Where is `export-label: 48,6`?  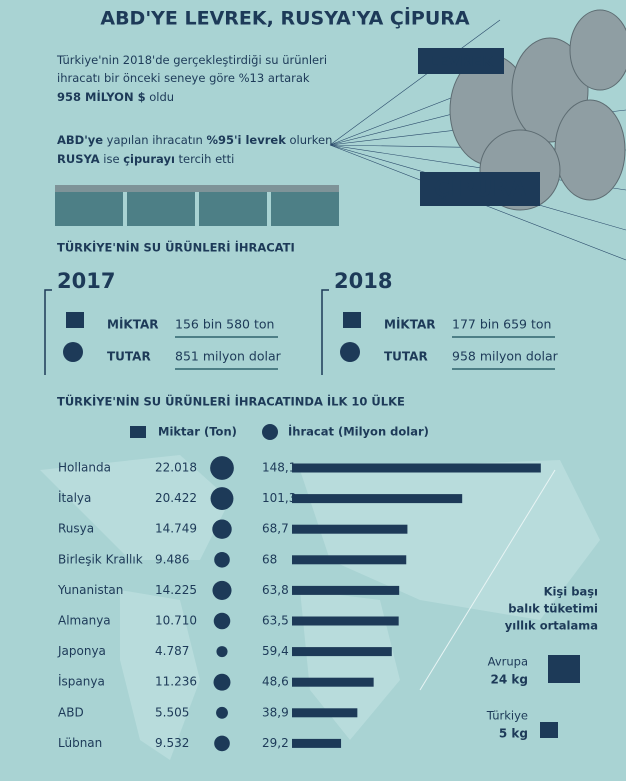 export-label: 48,6 is located at coordinates (275, 682).